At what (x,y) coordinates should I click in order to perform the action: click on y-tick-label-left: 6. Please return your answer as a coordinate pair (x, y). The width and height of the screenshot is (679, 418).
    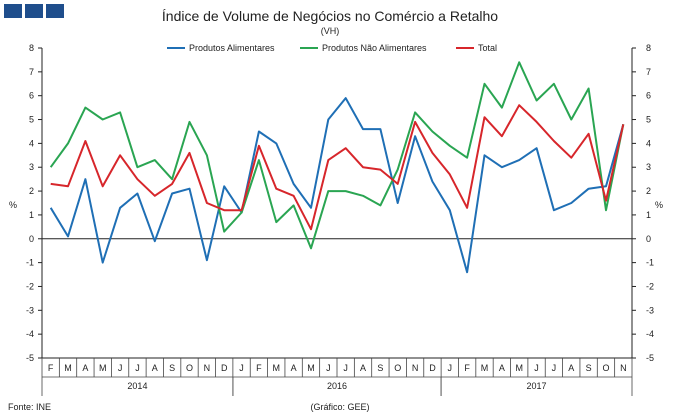
    Looking at the image, I should click on (31, 96).